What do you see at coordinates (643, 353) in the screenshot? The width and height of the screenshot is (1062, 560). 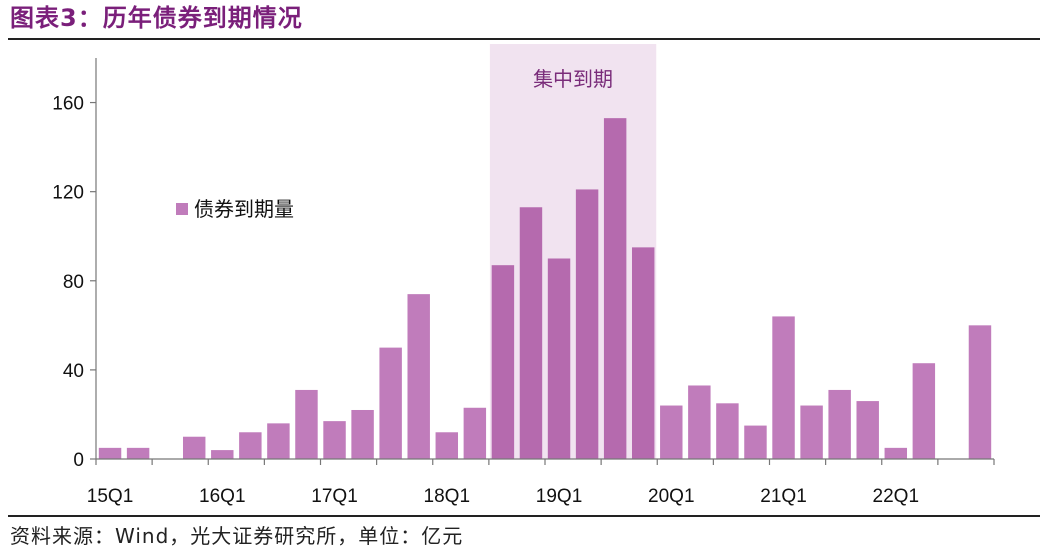 I see `bar-19Q4` at bounding box center [643, 353].